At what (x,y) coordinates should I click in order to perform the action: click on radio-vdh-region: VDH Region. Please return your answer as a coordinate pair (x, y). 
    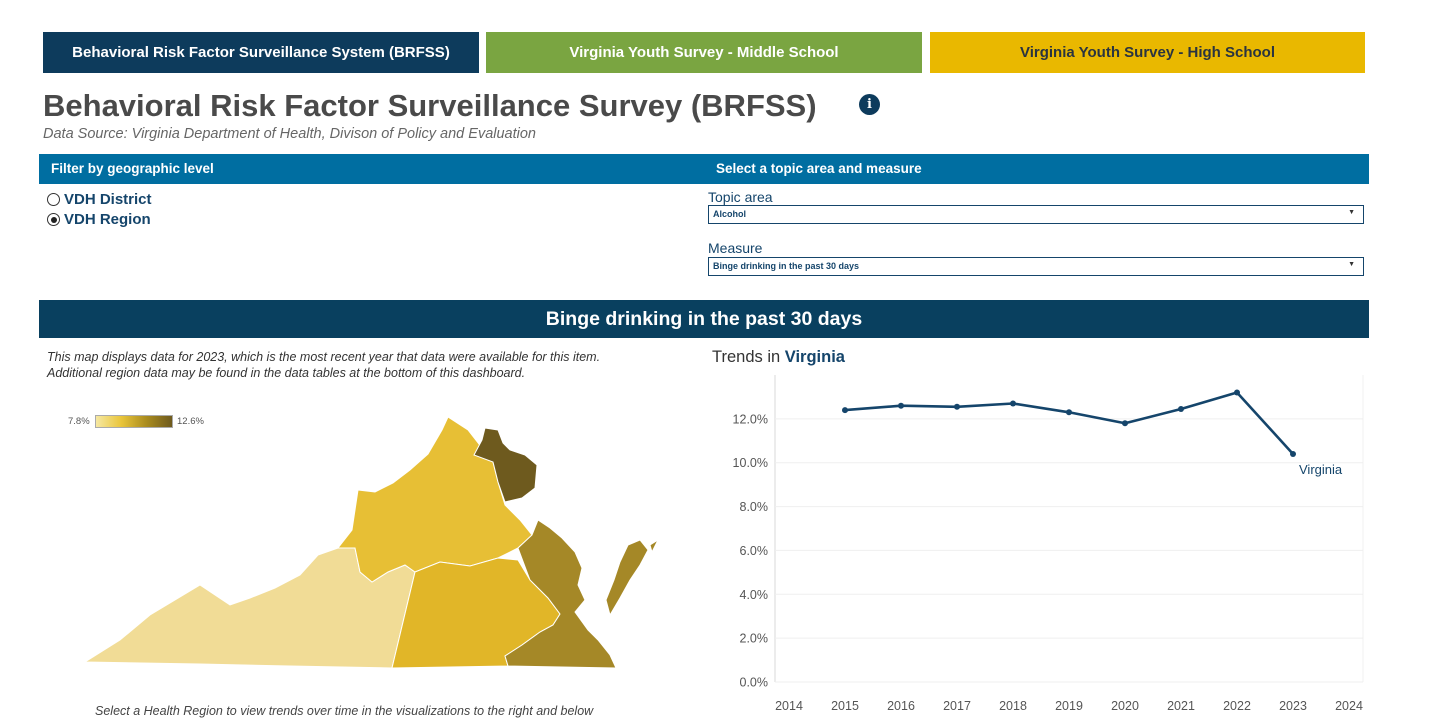
    Looking at the image, I should click on (99, 219).